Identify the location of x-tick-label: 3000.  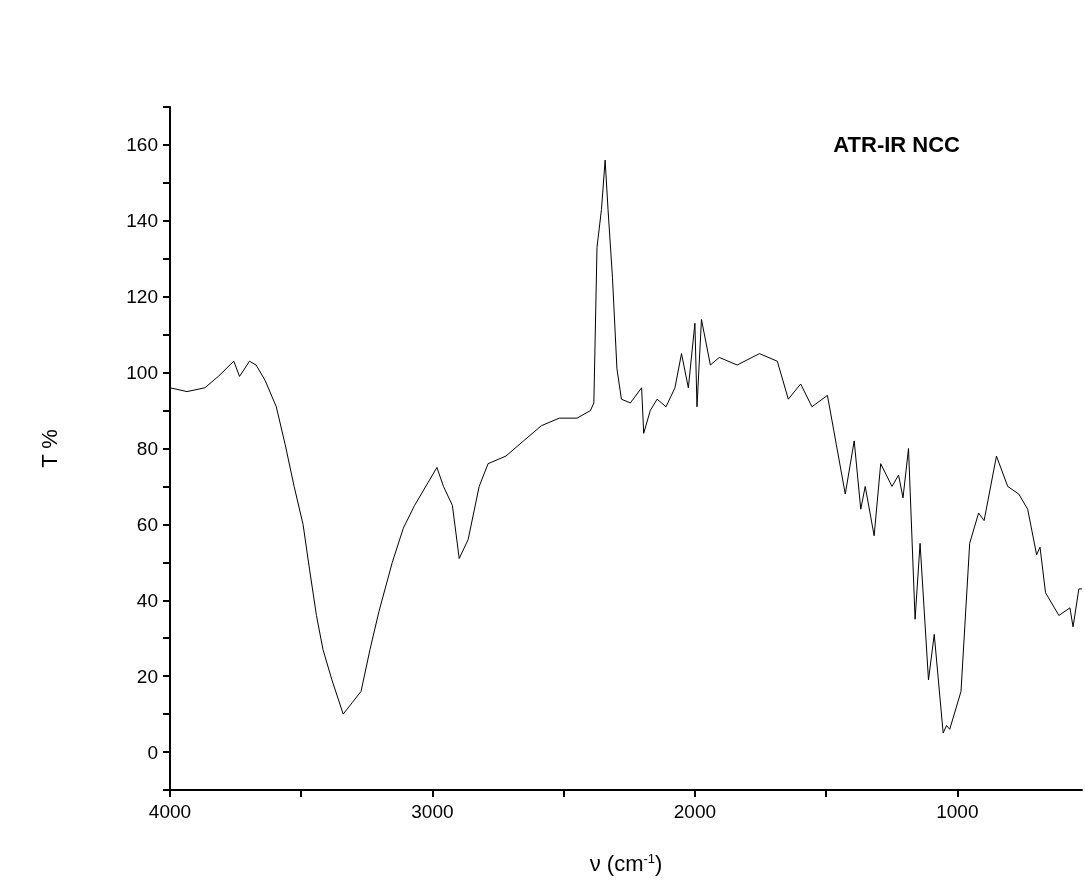
(432, 811).